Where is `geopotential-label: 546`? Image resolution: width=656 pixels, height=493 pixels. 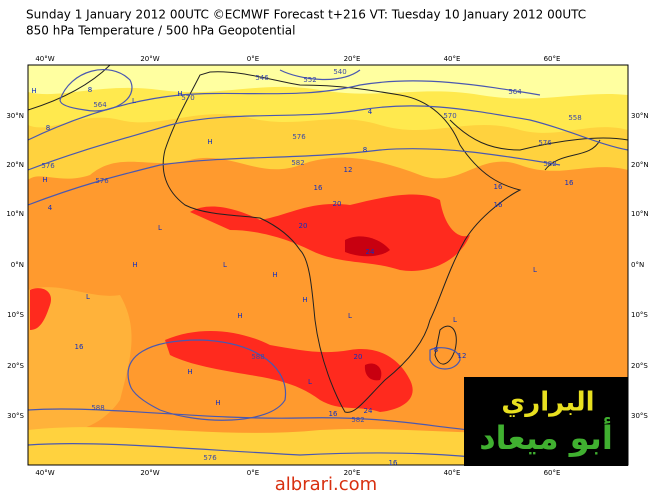
geopotential-label: 546 is located at coordinates (262, 78).